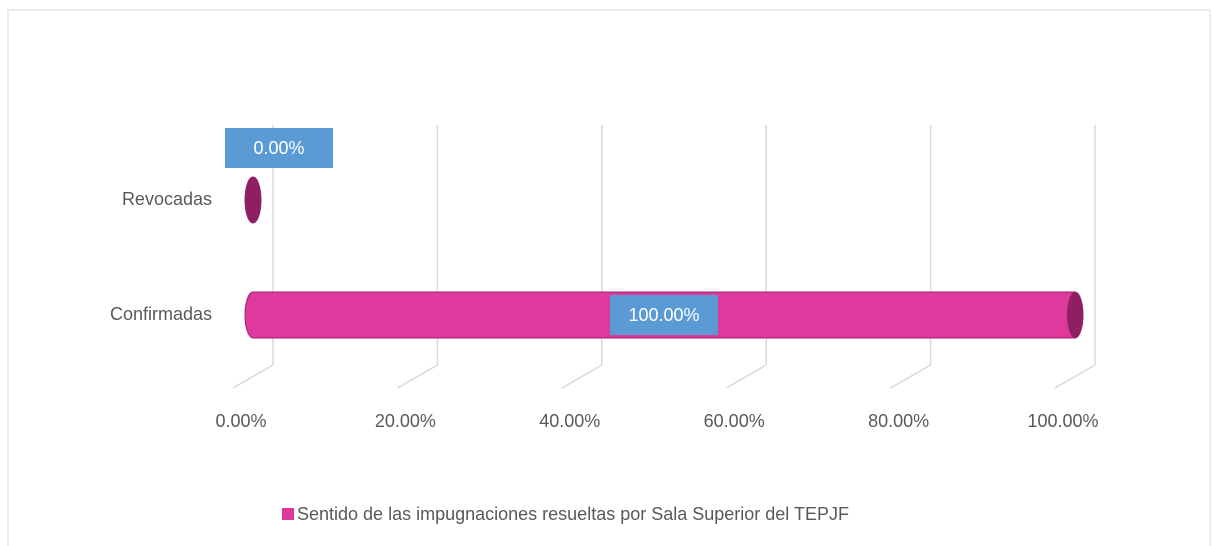 This screenshot has width=1212, height=546. I want to click on x-tick-label: 60.00%, so click(734, 421).